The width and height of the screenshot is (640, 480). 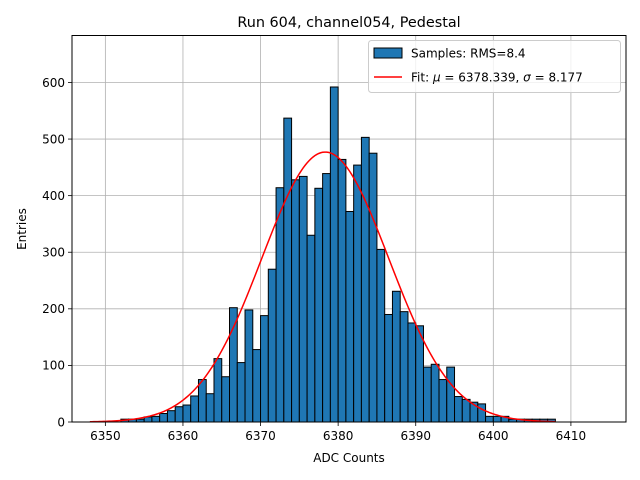 I want to click on x-axis-ticks: 6350 6360 6370 6380 6390 6400 6410, so click(x=338, y=432).